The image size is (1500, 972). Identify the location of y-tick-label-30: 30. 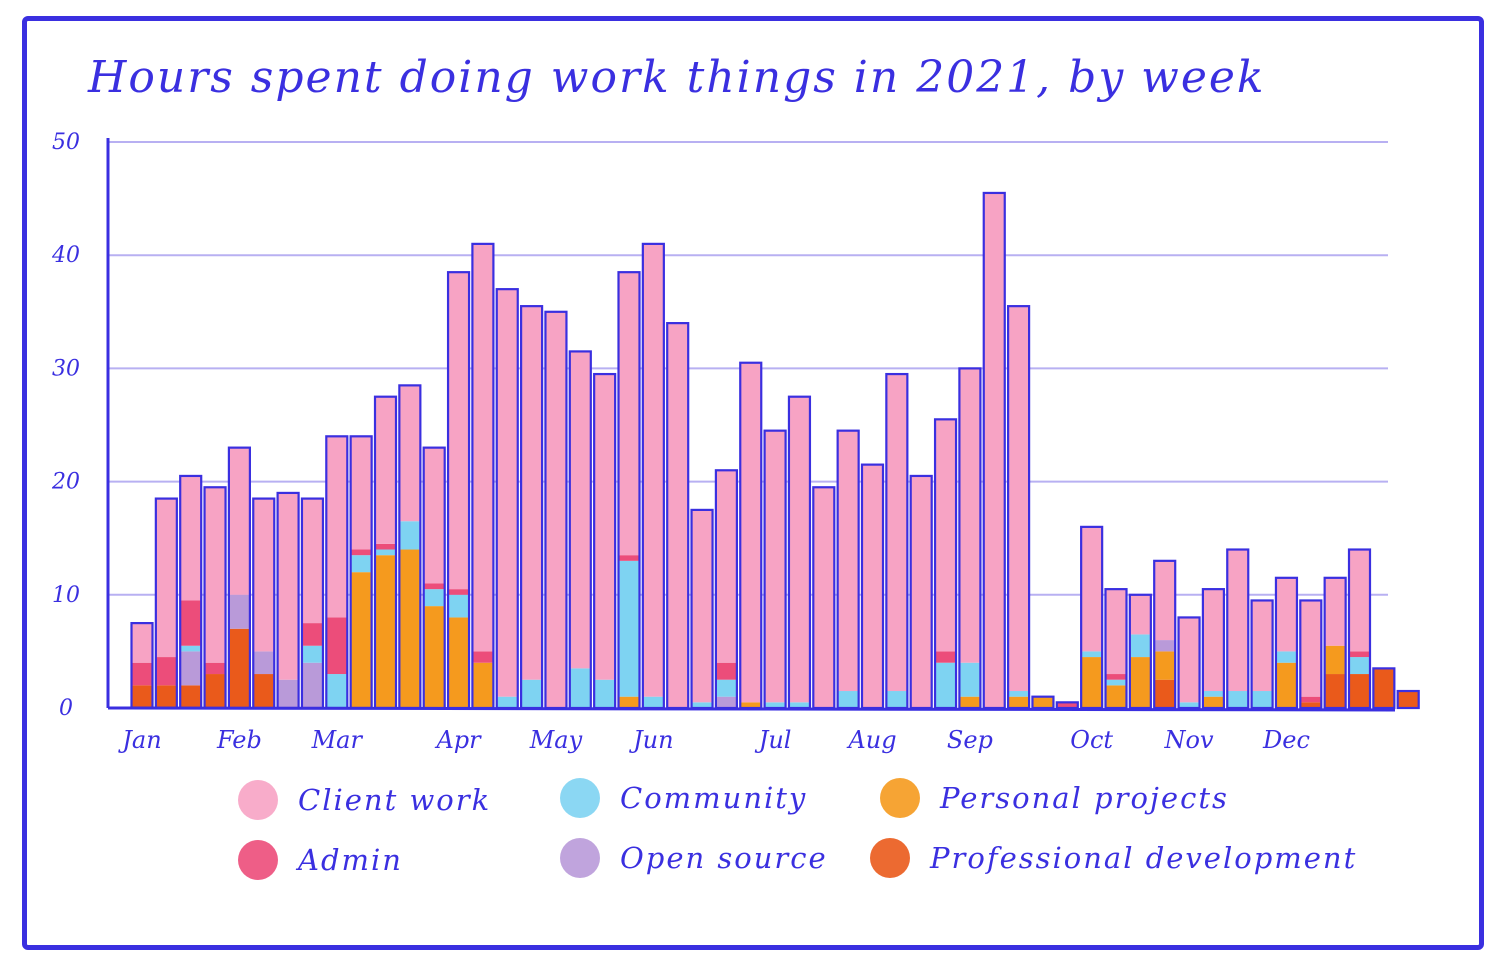
(66, 368).